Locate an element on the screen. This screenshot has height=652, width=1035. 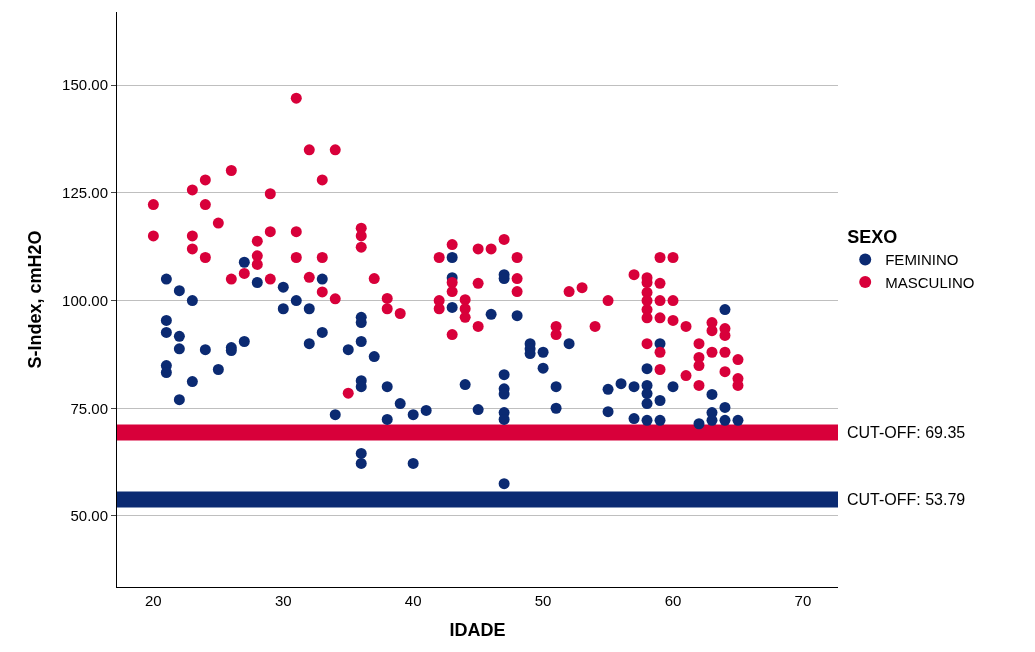
x-tick-label: 20 is located at coordinates (153, 600).